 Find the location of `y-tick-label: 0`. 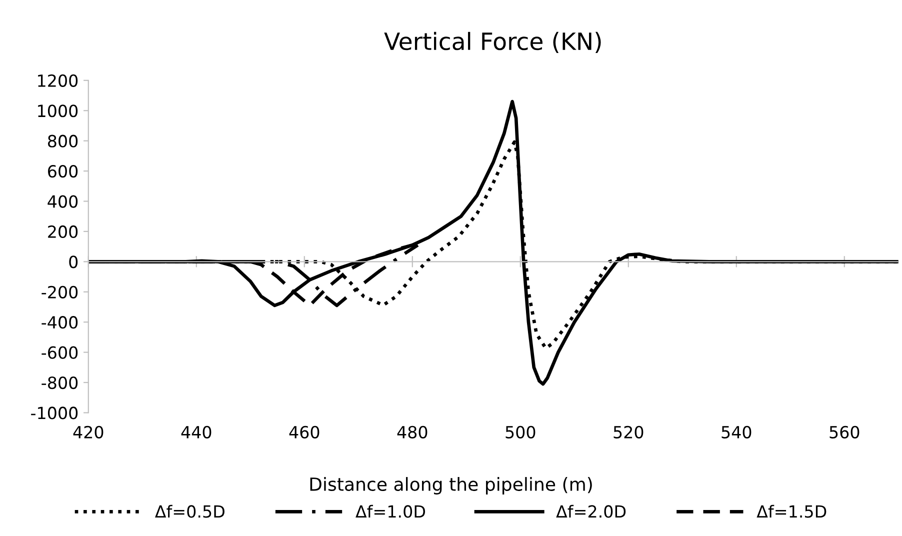

y-tick-label: 0 is located at coordinates (73, 262).